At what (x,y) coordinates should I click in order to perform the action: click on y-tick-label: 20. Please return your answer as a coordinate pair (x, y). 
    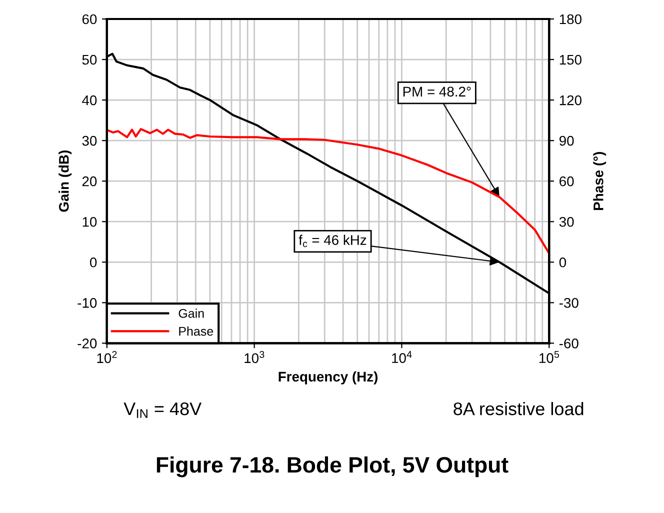
    Looking at the image, I should click on (89, 181).